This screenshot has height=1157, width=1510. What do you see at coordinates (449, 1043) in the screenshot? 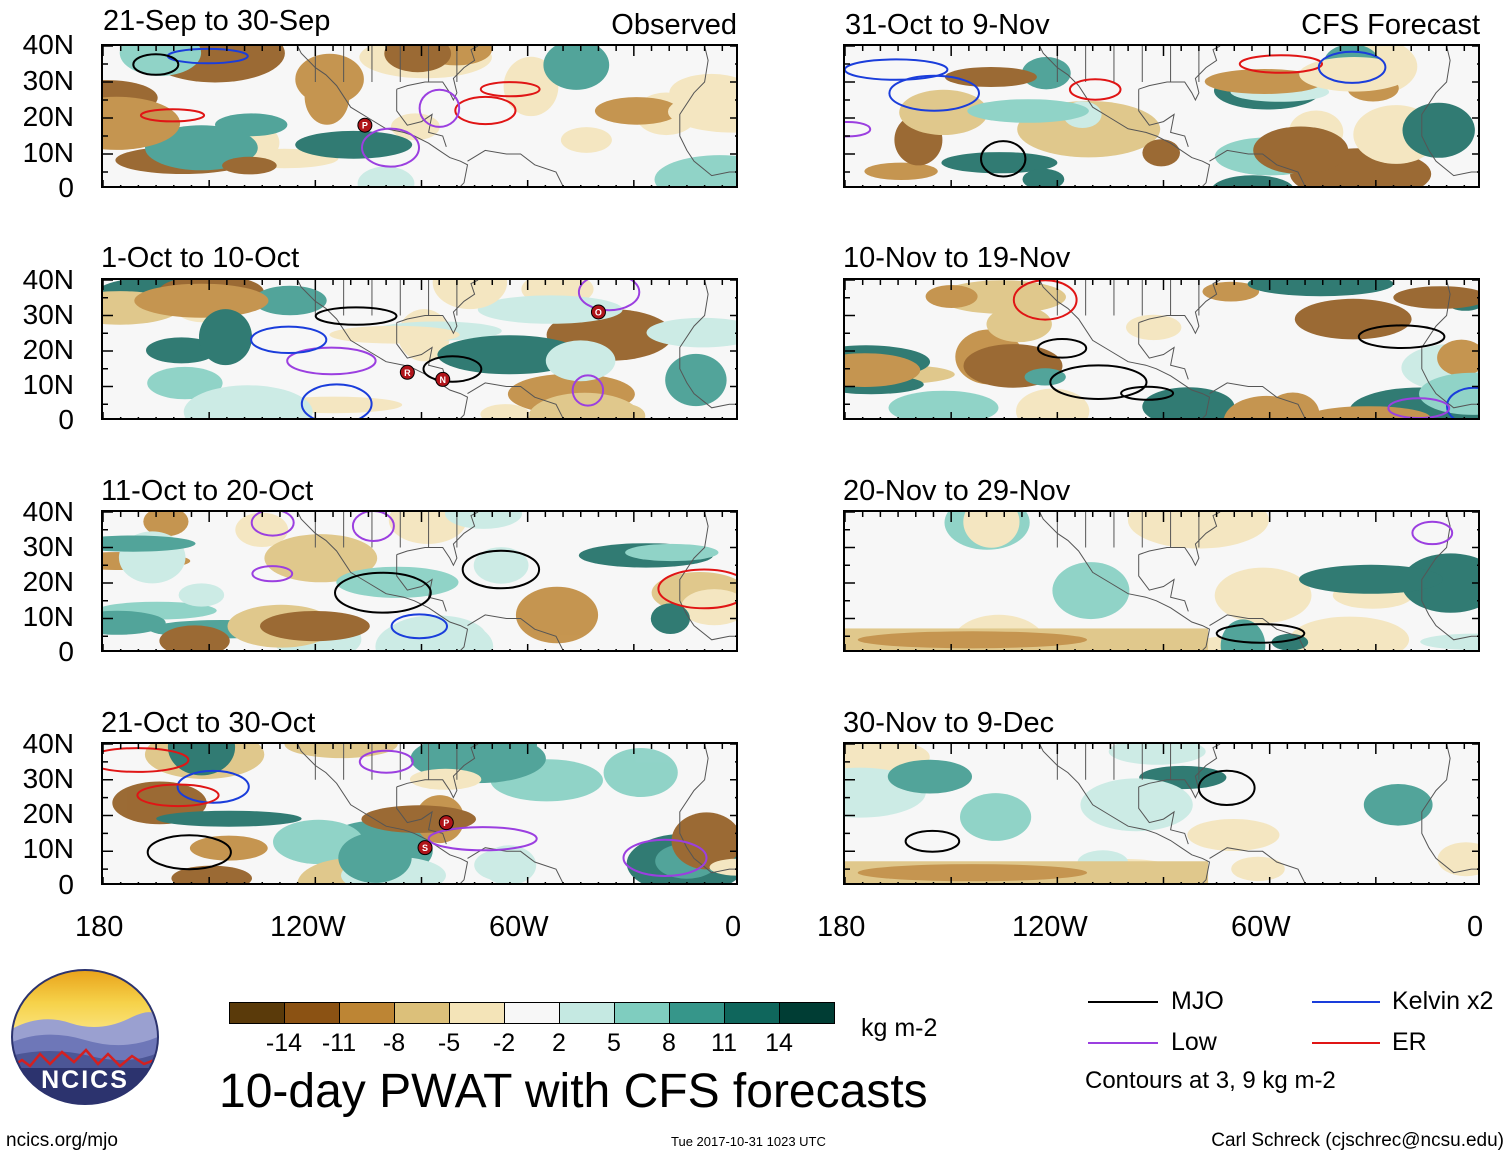
I see `colorbar-tick-label: -5` at bounding box center [449, 1043].